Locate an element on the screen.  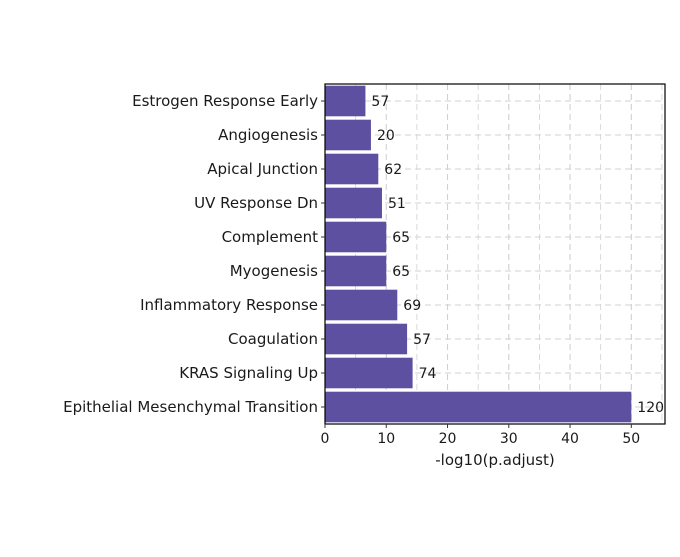
x-tick-label: 0 is located at coordinates (325, 439).